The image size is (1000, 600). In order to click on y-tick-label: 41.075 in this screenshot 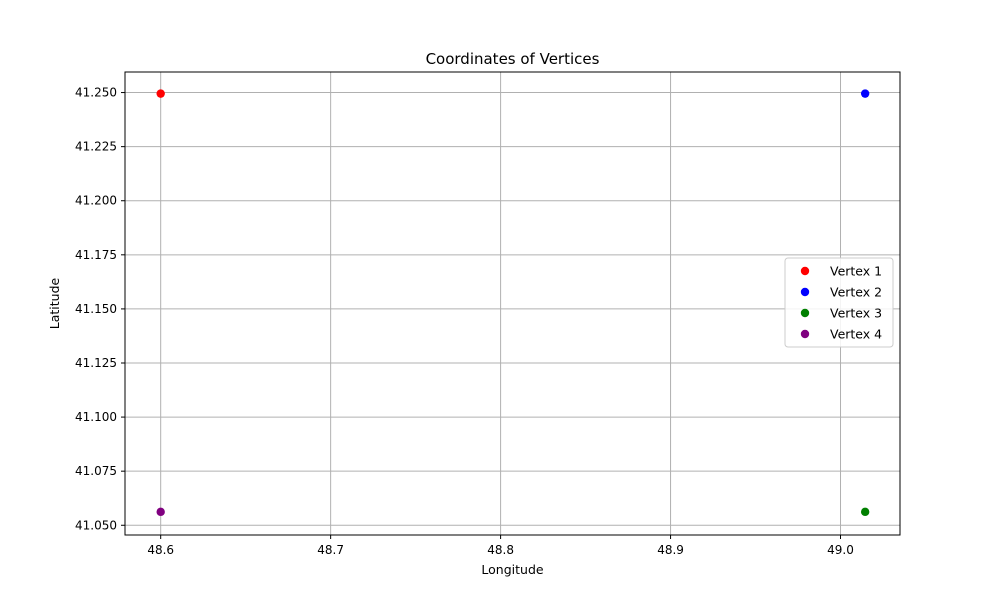, I will do `click(96, 471)`.